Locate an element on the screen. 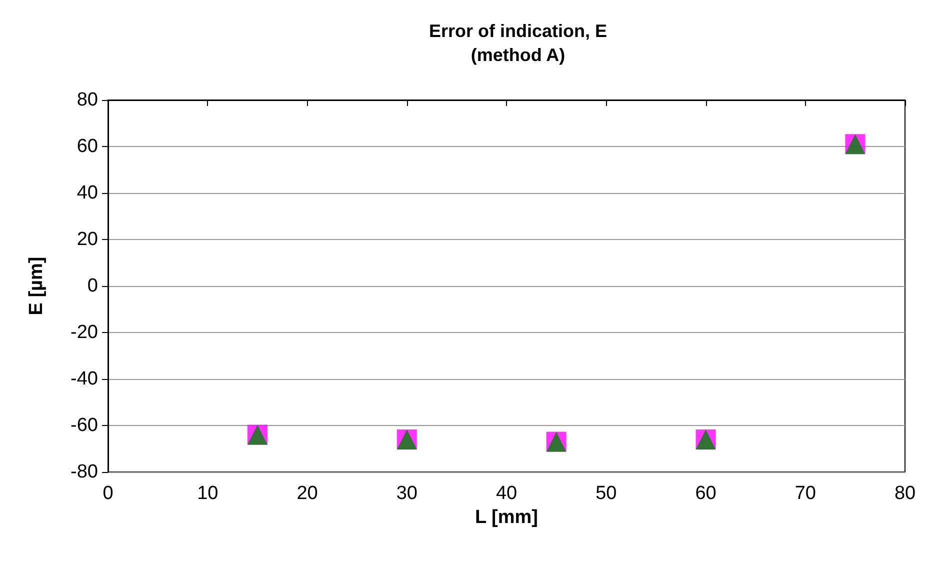  chart-title: Error of indication, E (method A) is located at coordinates (518, 43).